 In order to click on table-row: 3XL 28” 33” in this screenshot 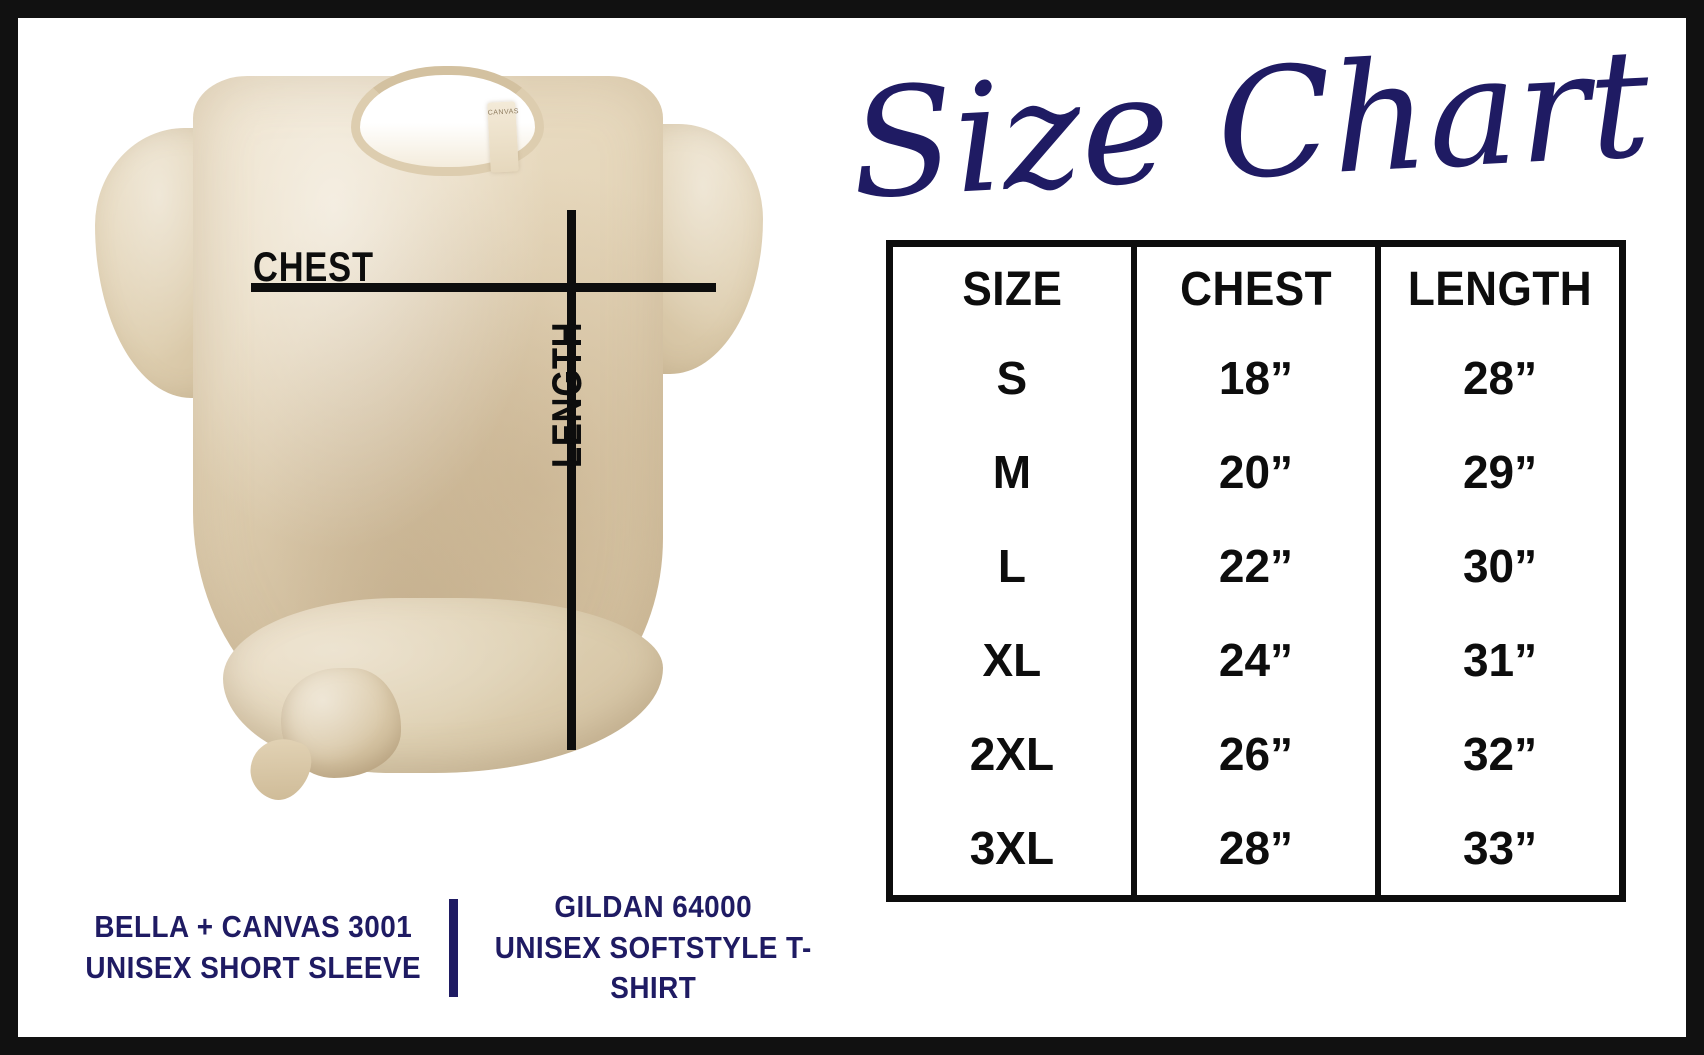, I will do `click(1256, 850)`.